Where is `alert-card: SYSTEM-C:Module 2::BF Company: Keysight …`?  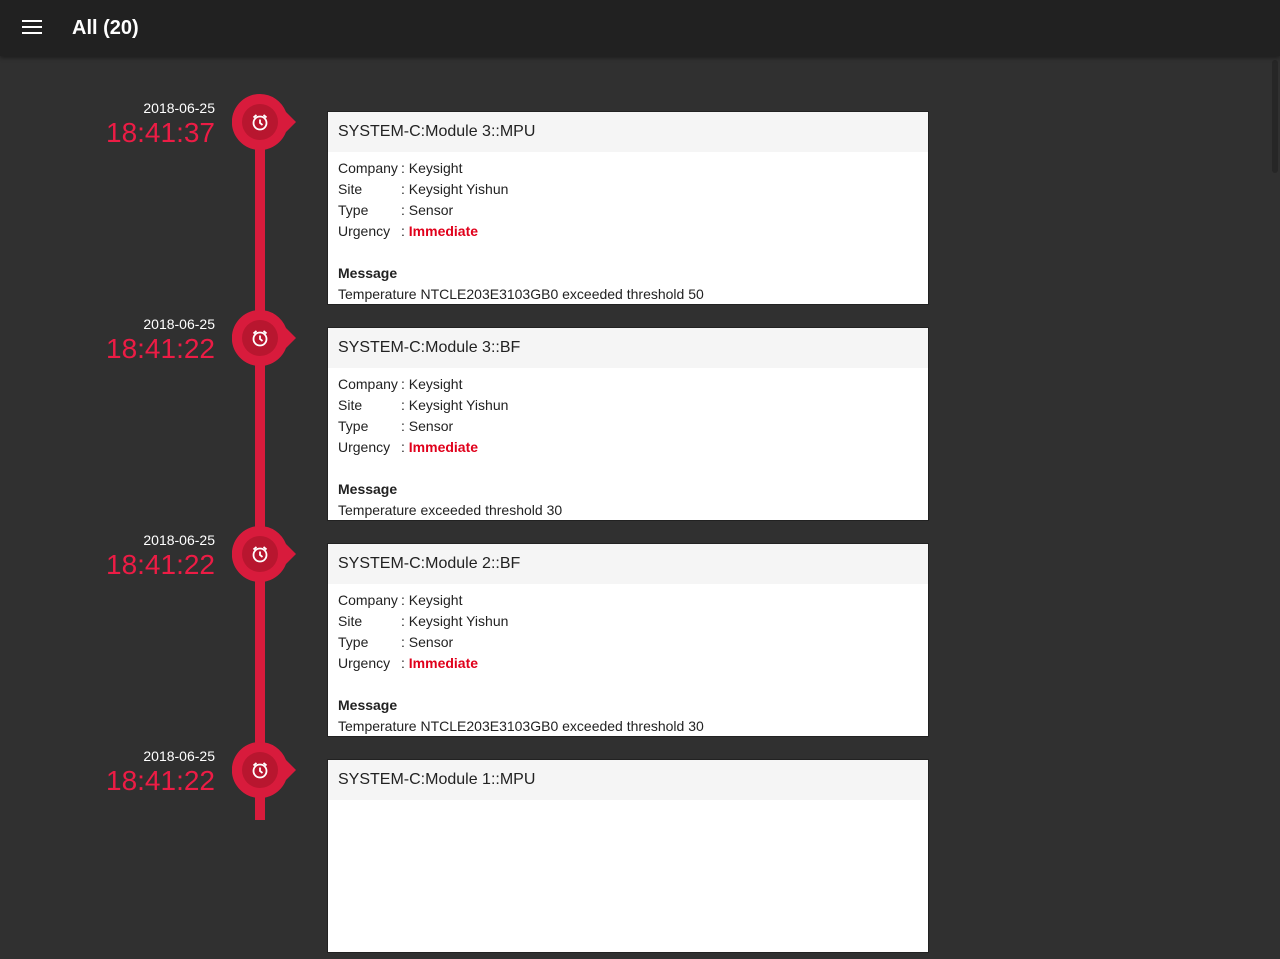
alert-card: SYSTEM-C:Module 2::BF Company: Keysight … is located at coordinates (628, 640).